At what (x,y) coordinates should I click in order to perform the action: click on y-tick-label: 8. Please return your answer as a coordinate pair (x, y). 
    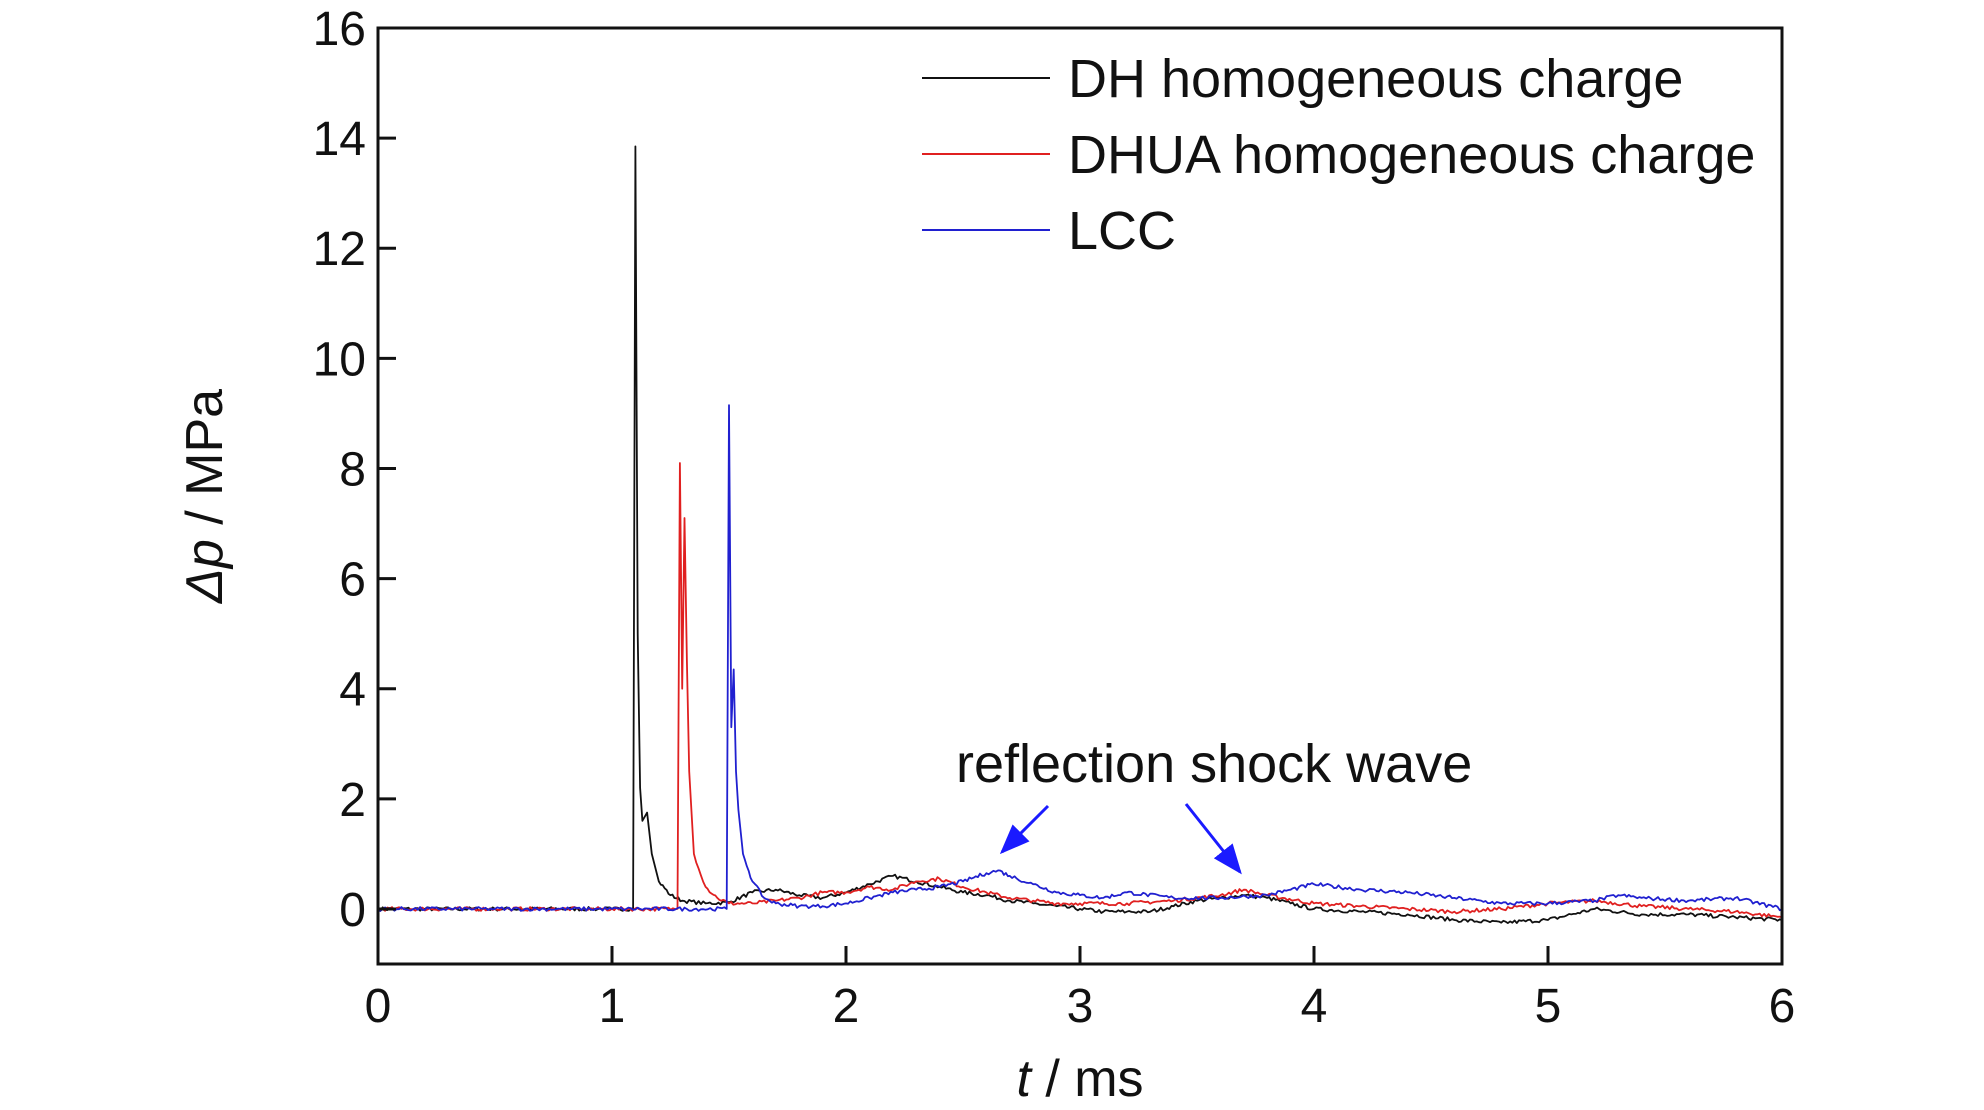
    Looking at the image, I should click on (352, 469).